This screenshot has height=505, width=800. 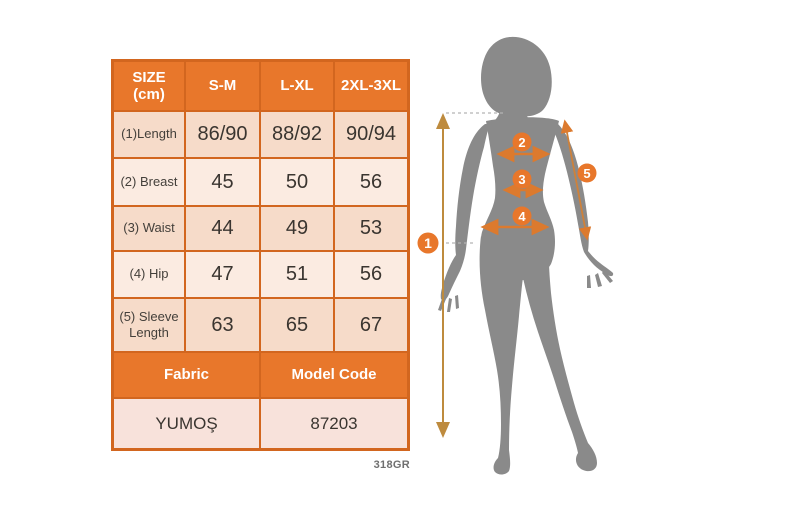 What do you see at coordinates (149, 182) in the screenshot?
I see `row-label-breast: (2) Breast` at bounding box center [149, 182].